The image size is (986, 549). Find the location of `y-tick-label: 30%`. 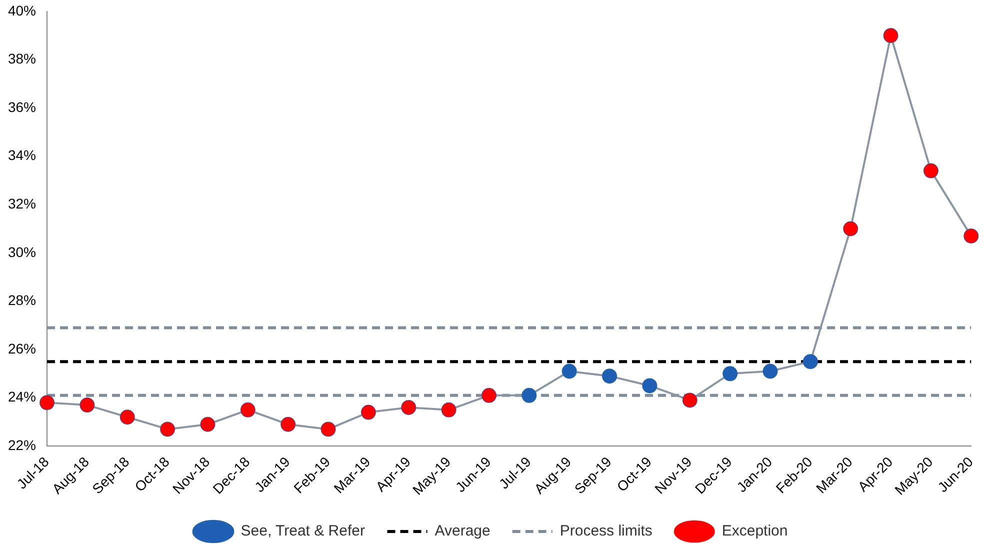

y-tick-label: 30% is located at coordinates (22, 252).